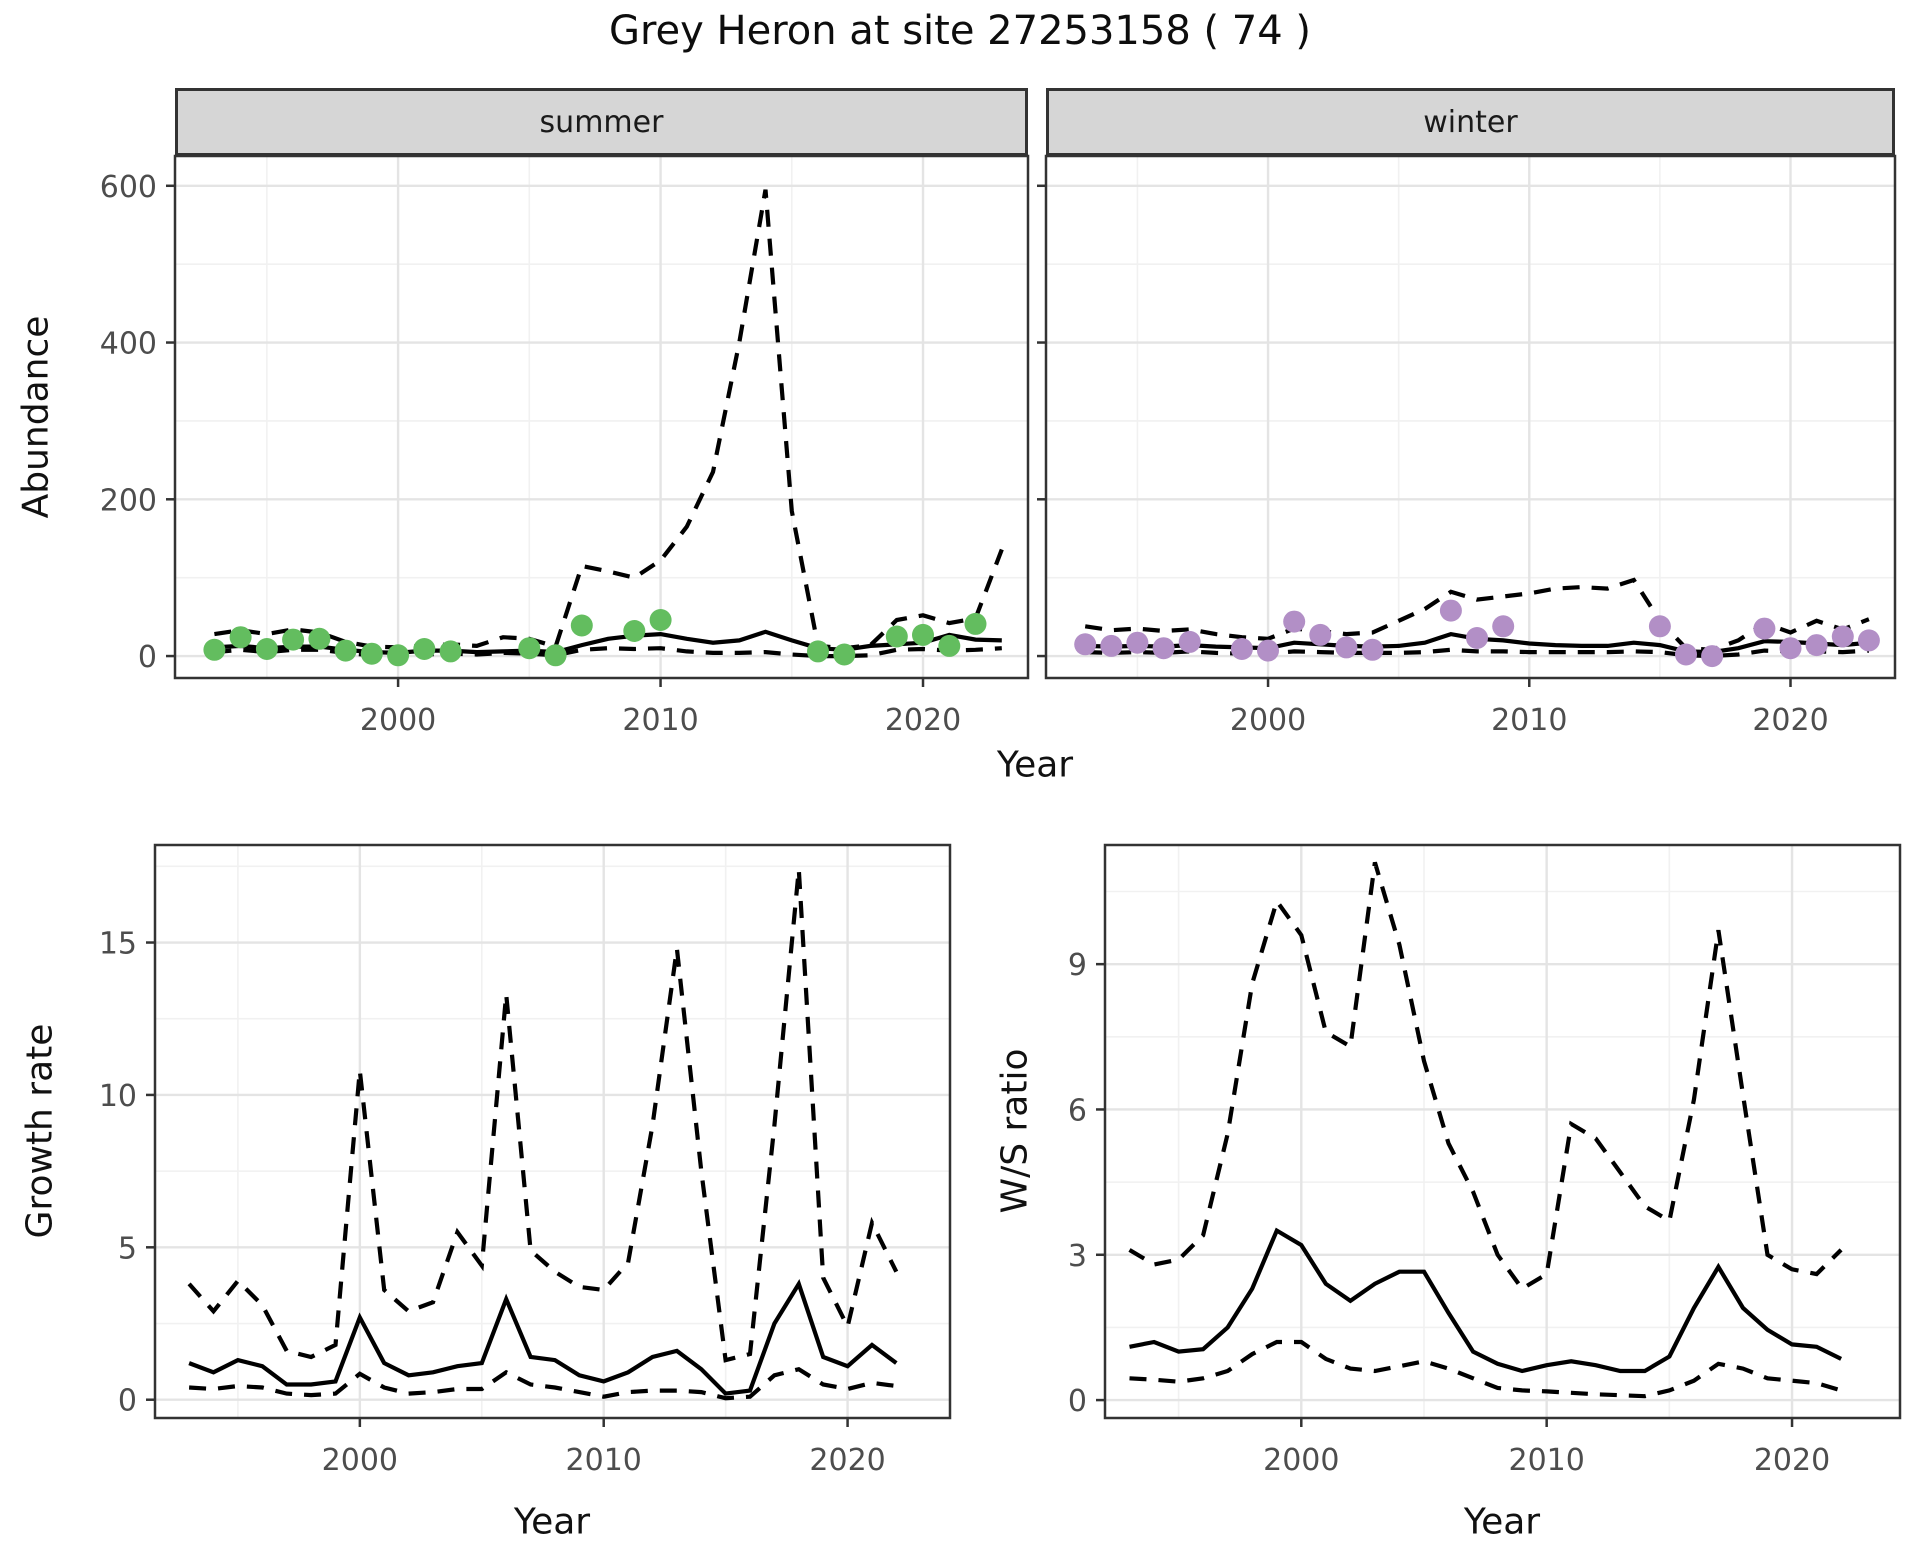  What do you see at coordinates (543, 1337) in the screenshot?
I see `growth-rate-mean-line` at bounding box center [543, 1337].